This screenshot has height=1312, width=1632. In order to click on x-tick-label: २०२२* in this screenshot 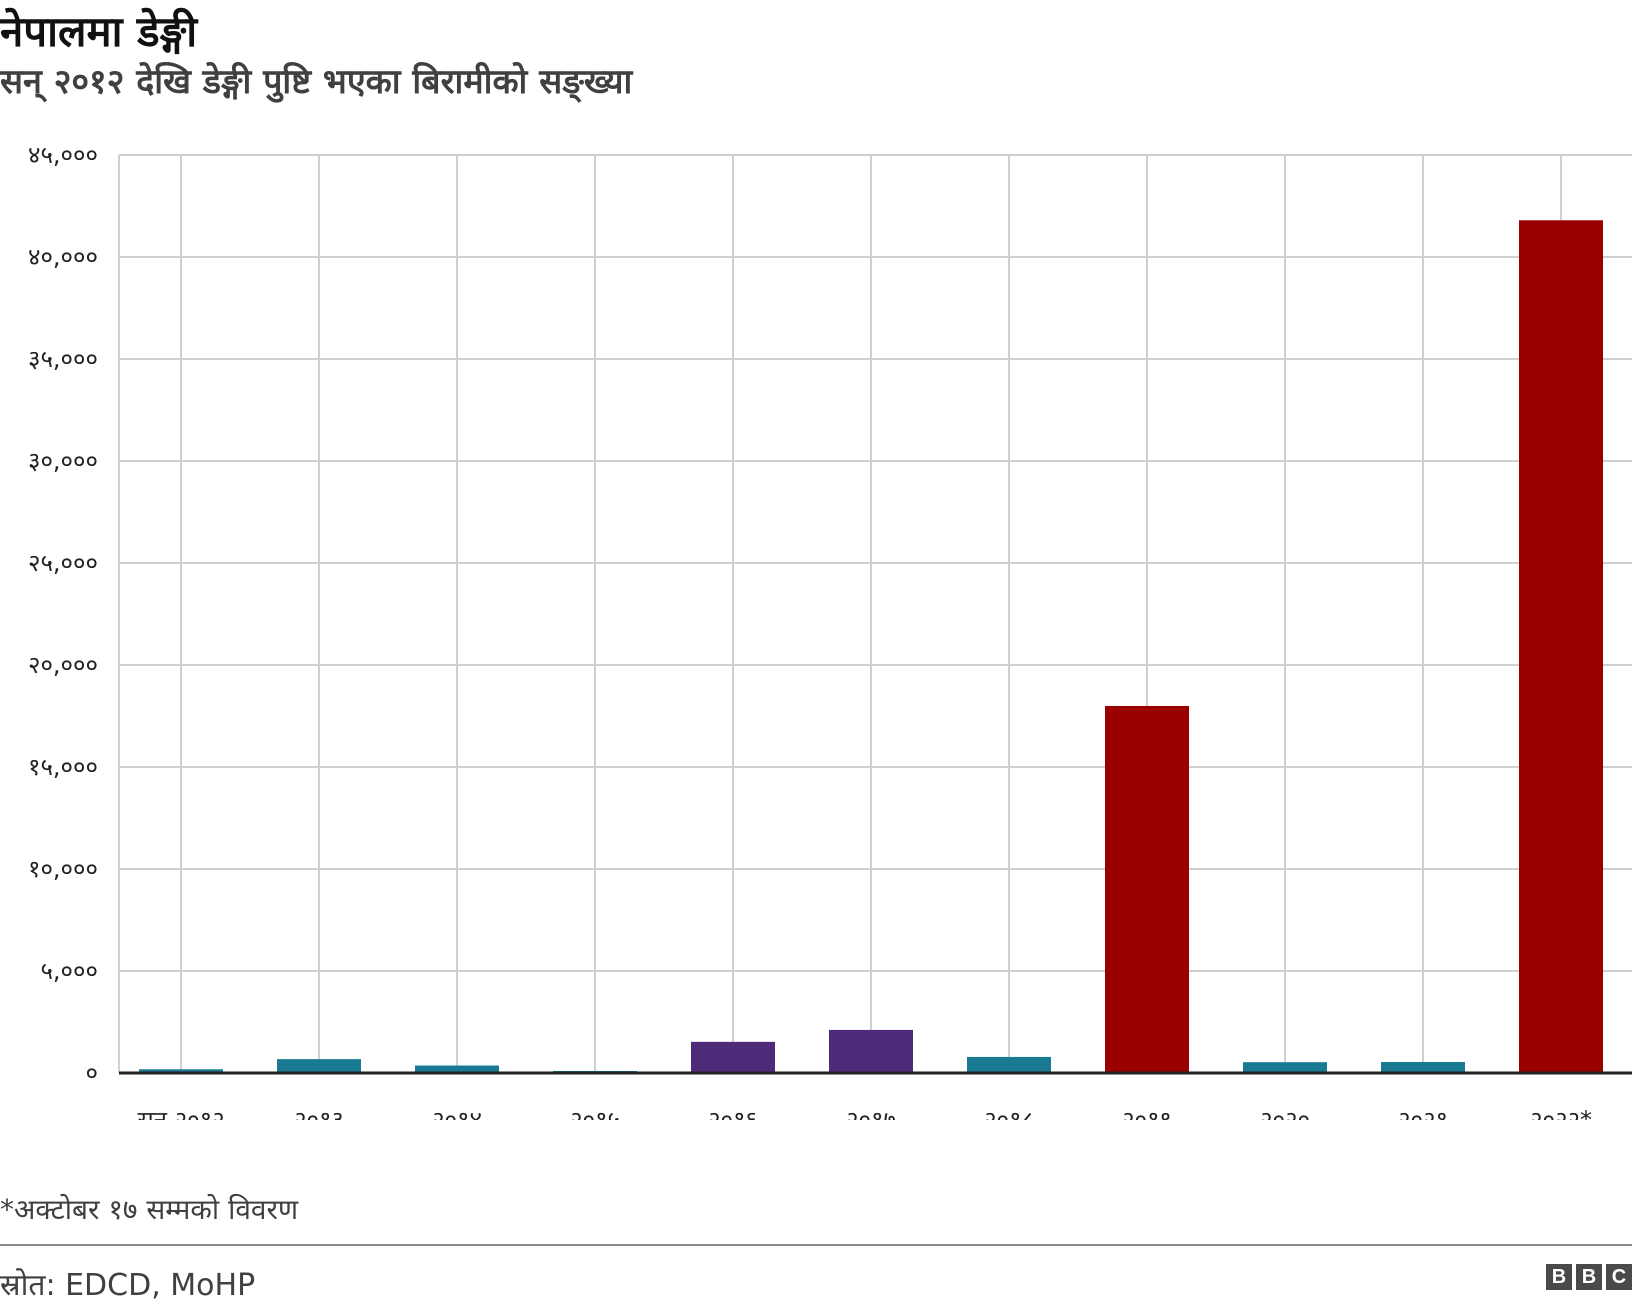, I will do `click(1561, 1113)`.